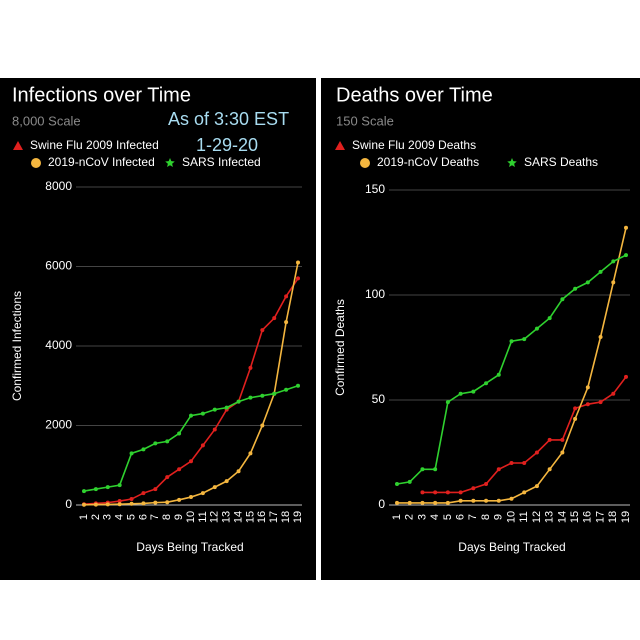  What do you see at coordinates (143, 517) in the screenshot?
I see `x-tick-label: 6` at bounding box center [143, 517].